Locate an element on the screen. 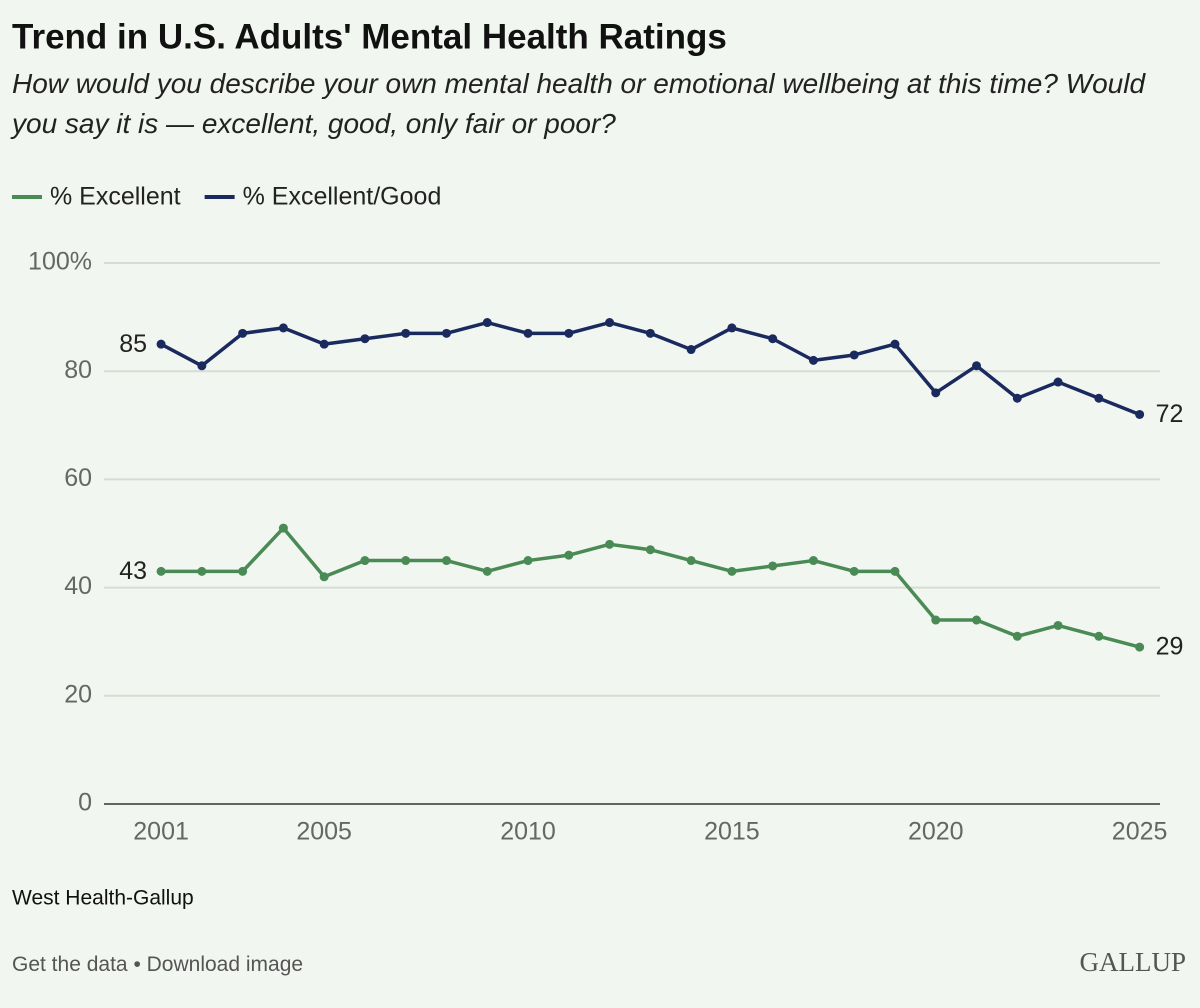 Image resolution: width=1200 pixels, height=1008 pixels. data-label: 72 is located at coordinates (1170, 414).